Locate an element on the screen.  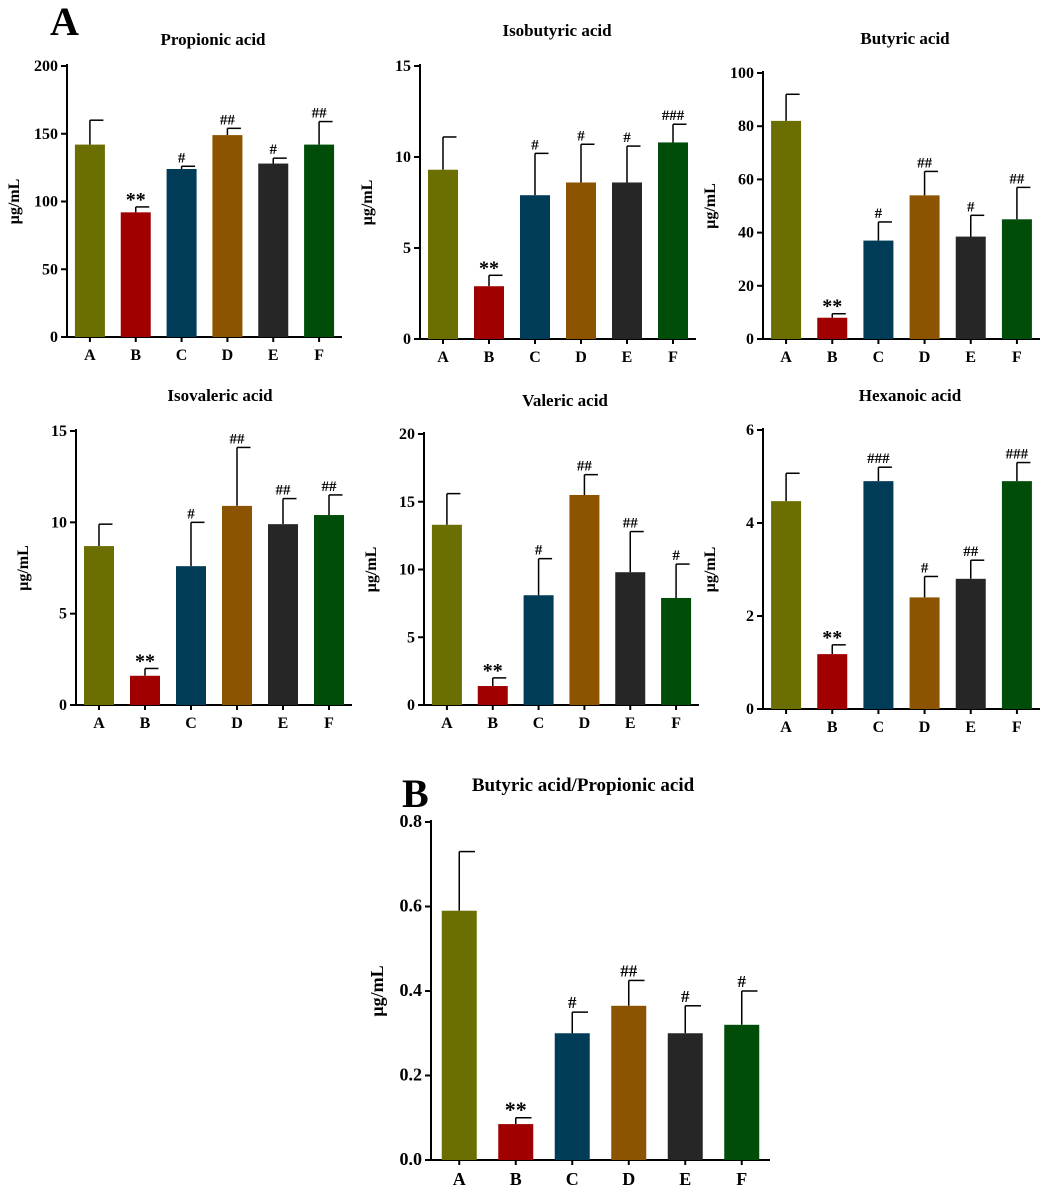
chart-title: Hexanoic acid is located at coordinates (910, 395).